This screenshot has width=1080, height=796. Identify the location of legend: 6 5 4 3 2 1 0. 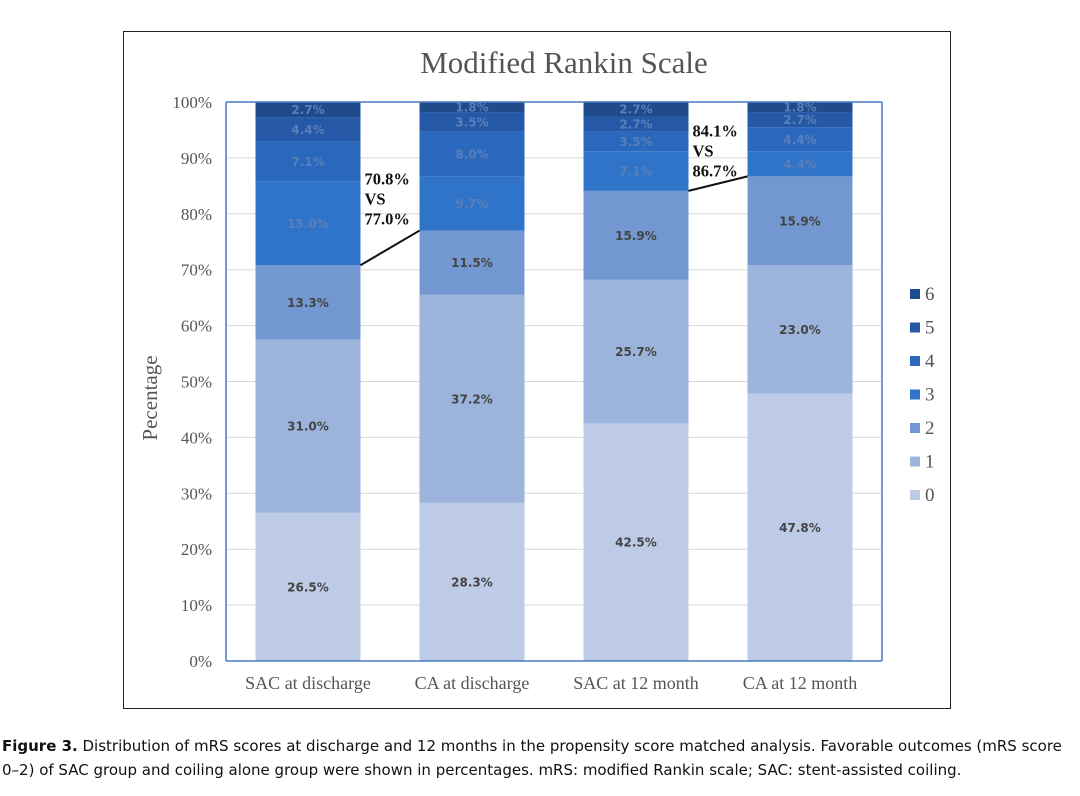
(922, 395).